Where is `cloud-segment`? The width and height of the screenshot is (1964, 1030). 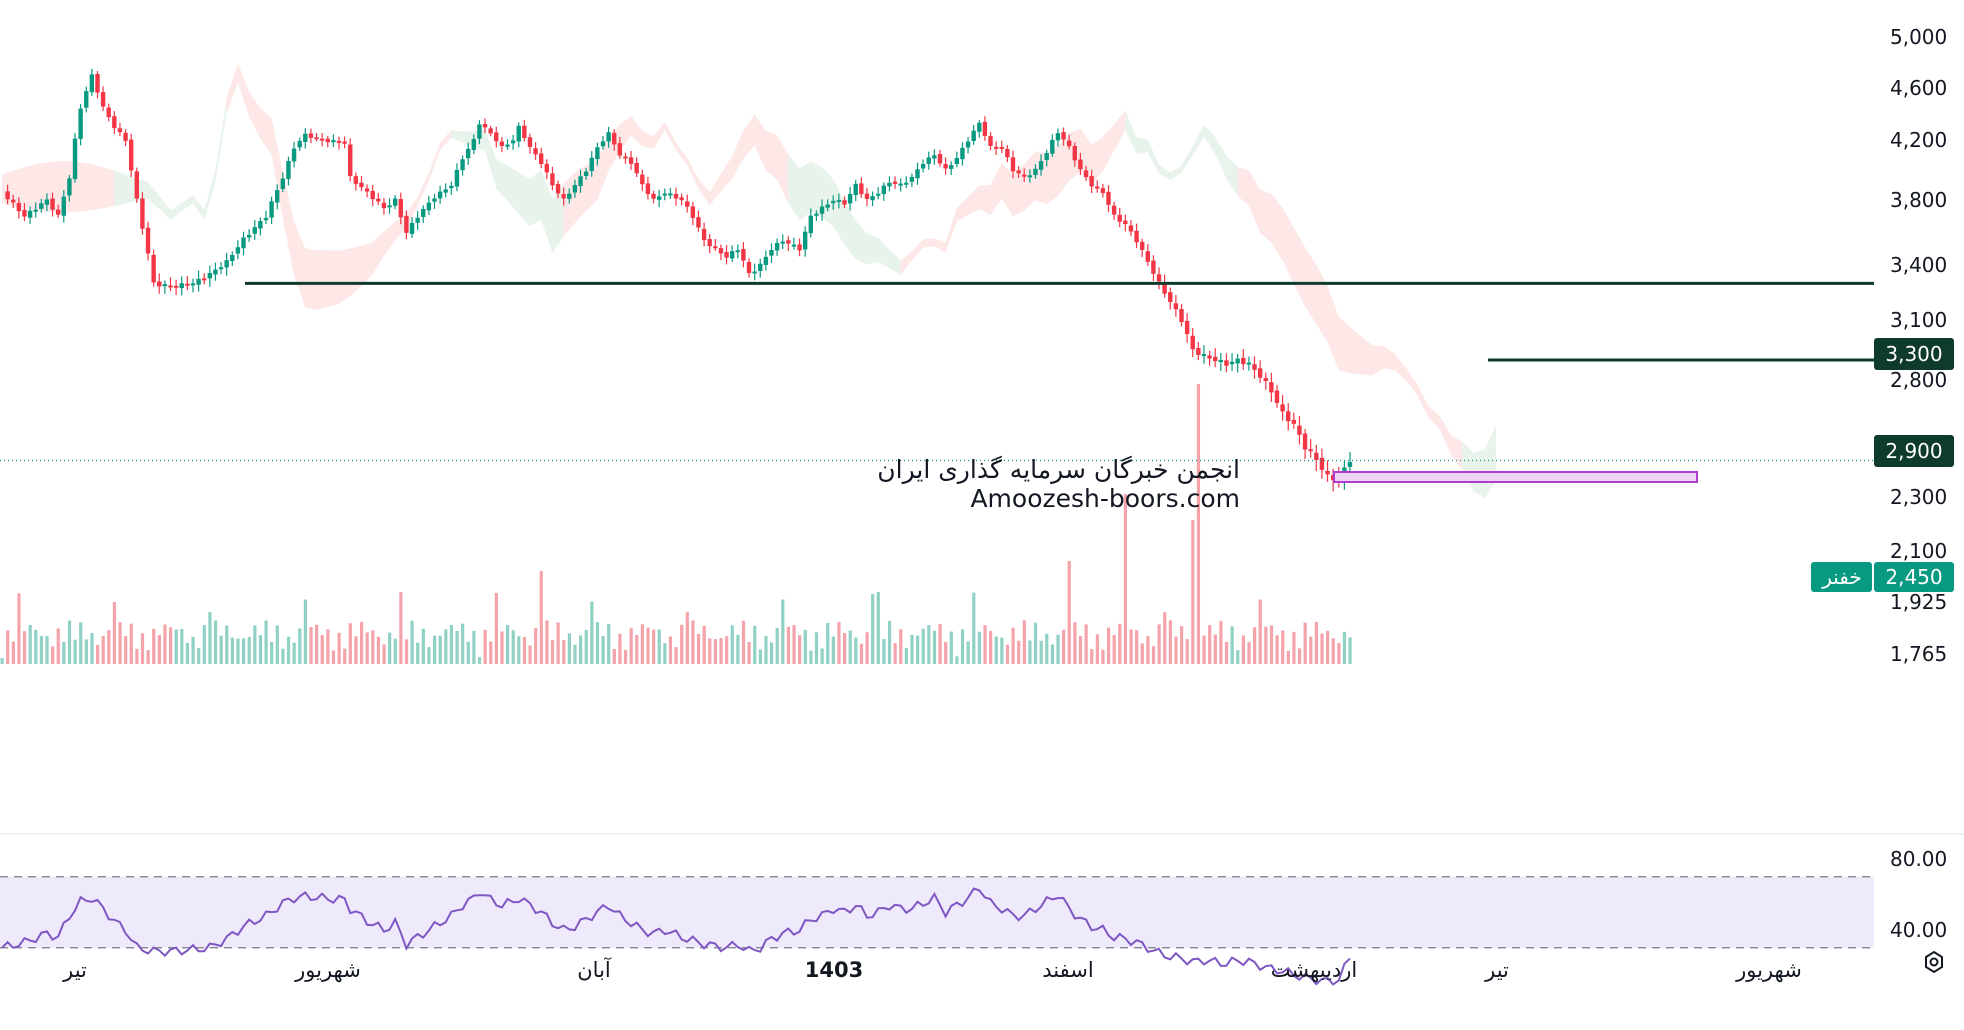
cloud-segment is located at coordinates (732, 160).